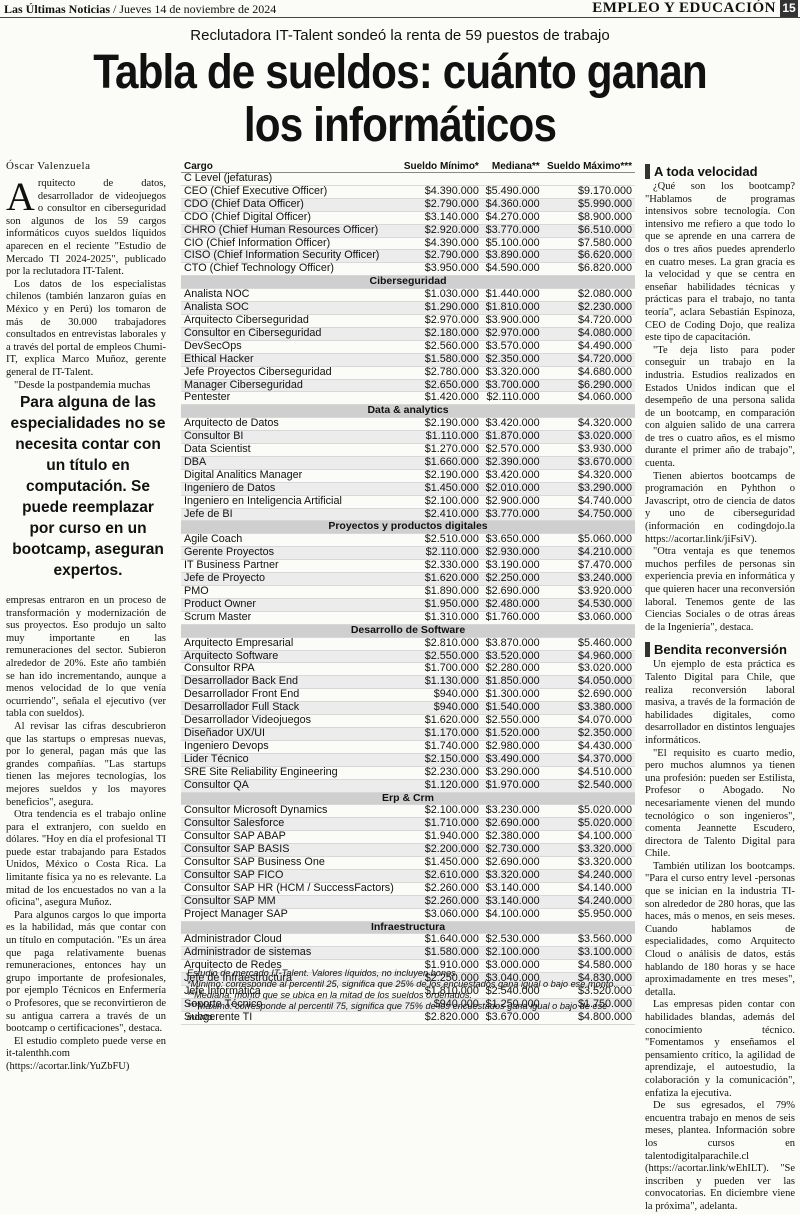 This screenshot has height=1214, width=800. What do you see at coordinates (290, 773) in the screenshot?
I see `cell-cargo: SRE Site Reliability Engineering` at bounding box center [290, 773].